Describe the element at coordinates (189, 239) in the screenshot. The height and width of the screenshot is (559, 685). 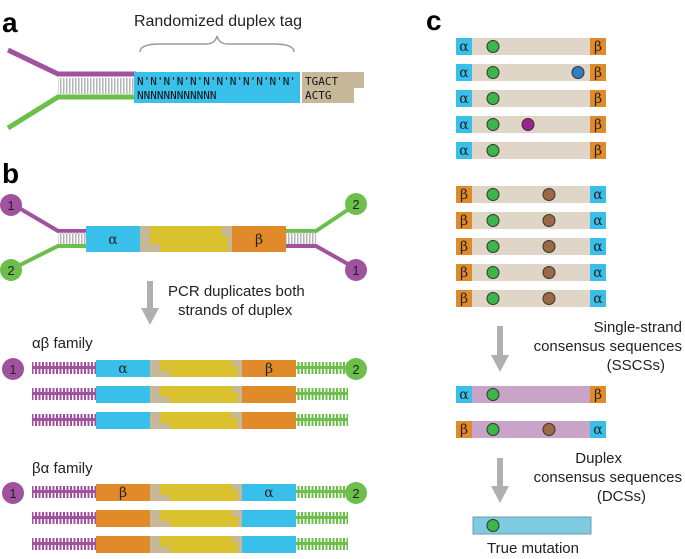
I see `insert-block` at that location.